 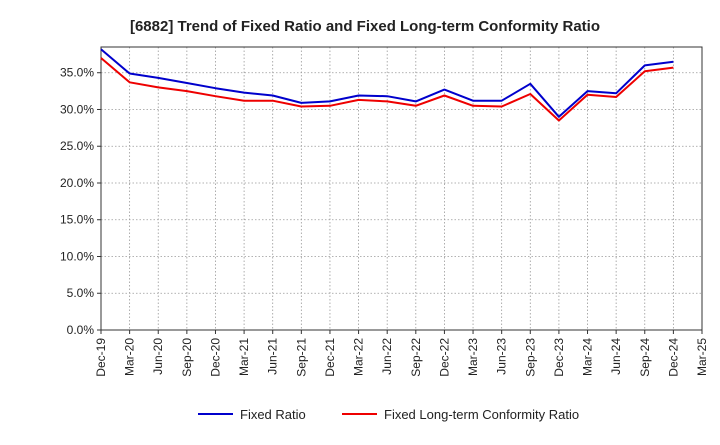 I want to click on x-tick-label: Dec-19, so click(x=101, y=357).